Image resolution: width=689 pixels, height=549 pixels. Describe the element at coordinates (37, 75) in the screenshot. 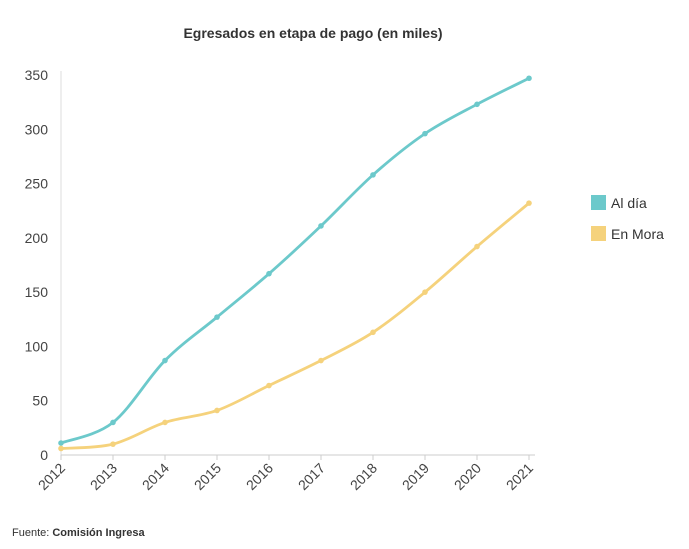

I see `y-tick-label: 350` at that location.